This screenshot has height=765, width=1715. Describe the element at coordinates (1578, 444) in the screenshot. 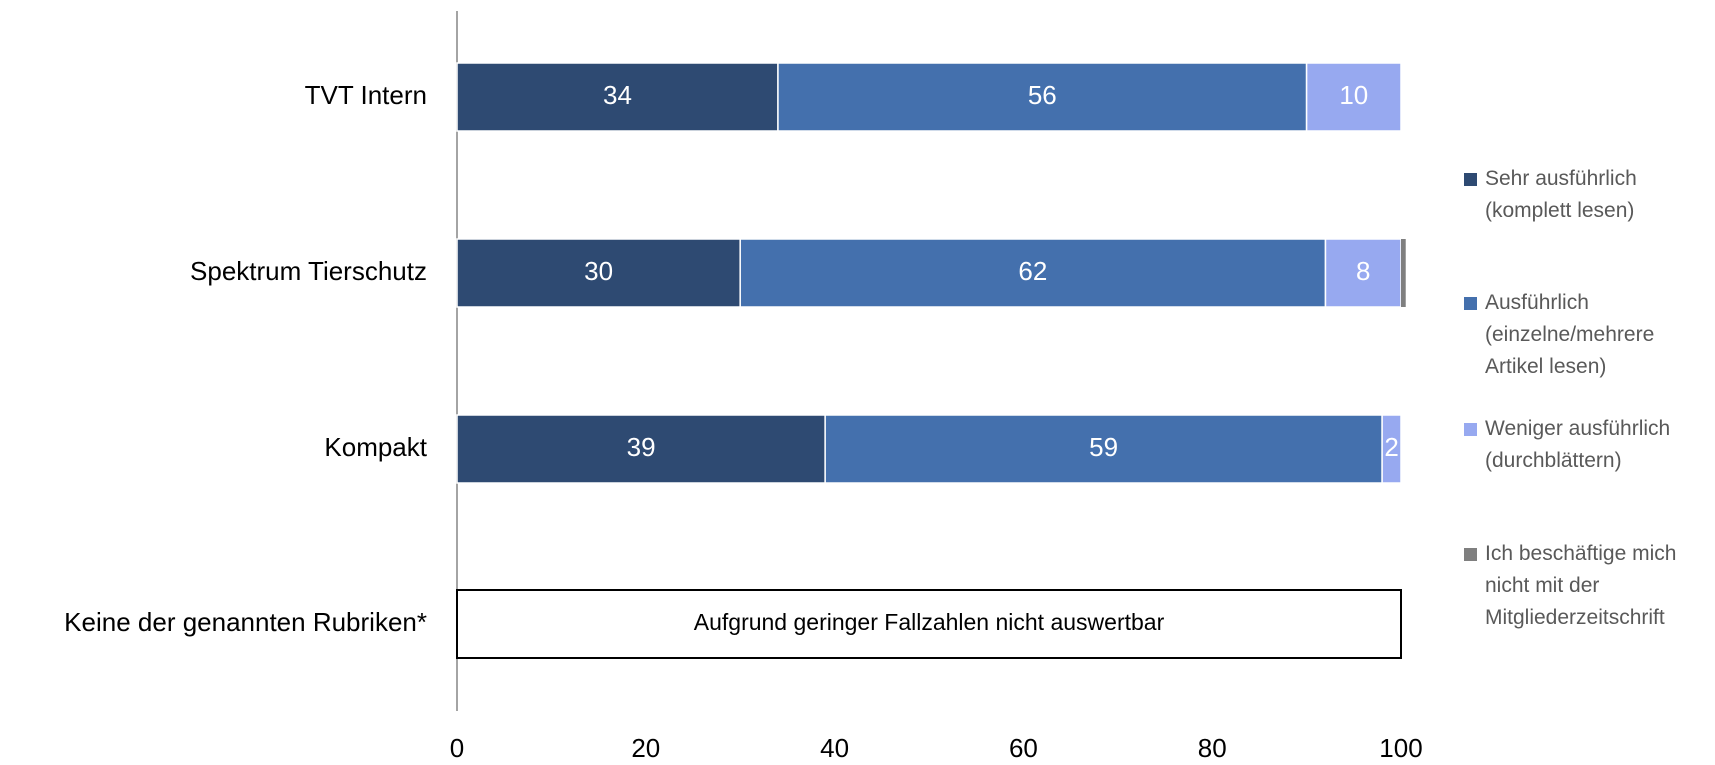

I see `legend-label: Weniger ausführlich (durchblättern)` at that location.